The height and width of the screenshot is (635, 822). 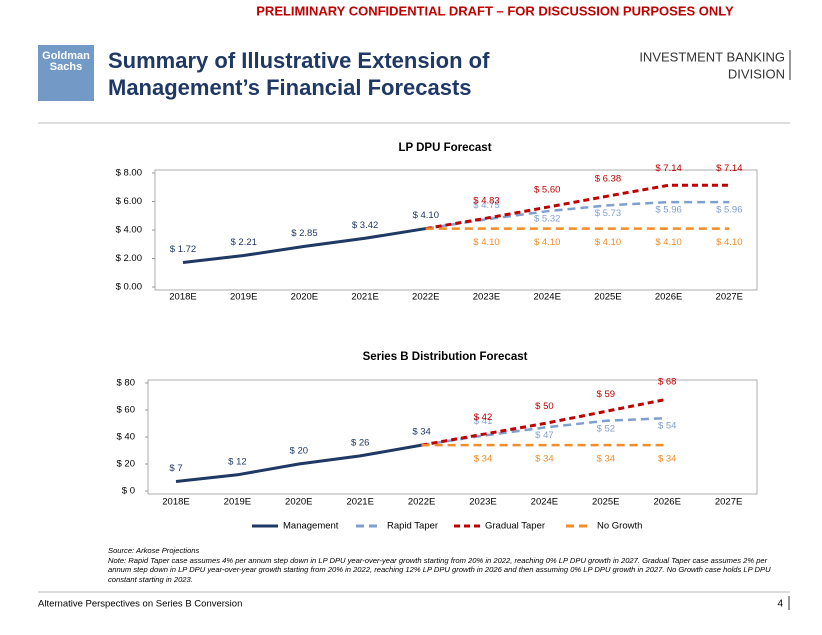 What do you see at coordinates (365, 225) in the screenshot?
I see `value-label: $ 3.42` at bounding box center [365, 225].